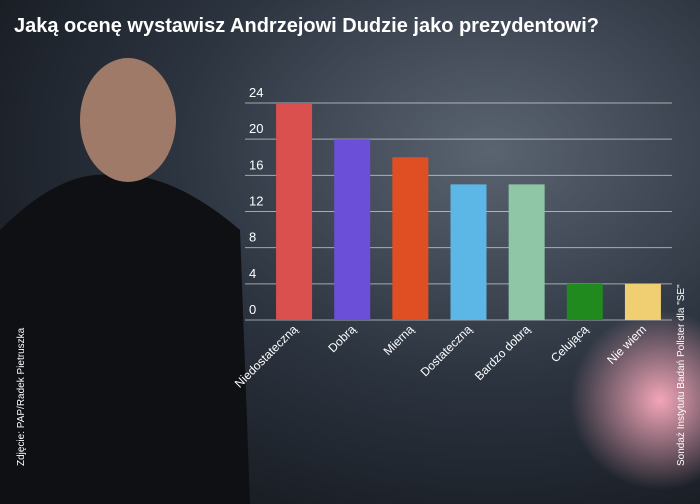  Describe the element at coordinates (252, 273) in the screenshot. I see `y-tick-label: 4` at that location.